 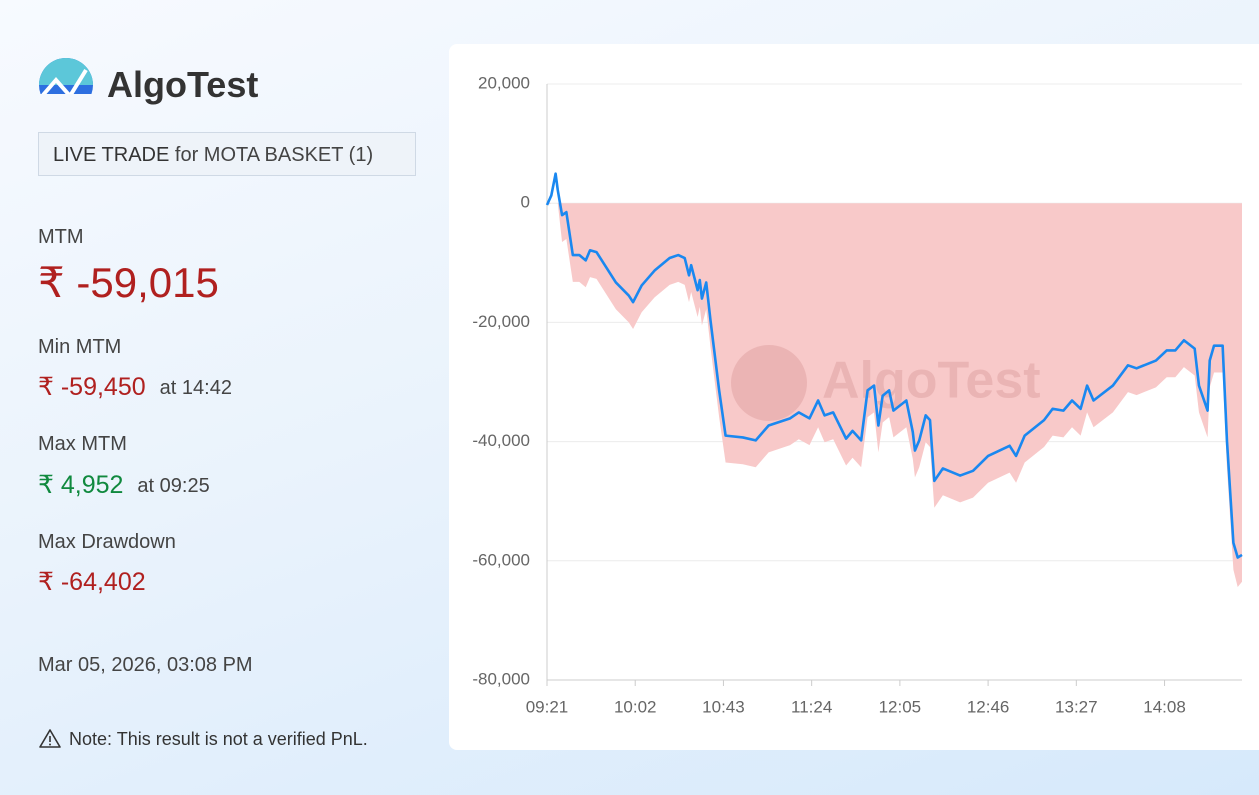 I want to click on badge-text: for MOTA BASKET (1), so click(x=274, y=155).